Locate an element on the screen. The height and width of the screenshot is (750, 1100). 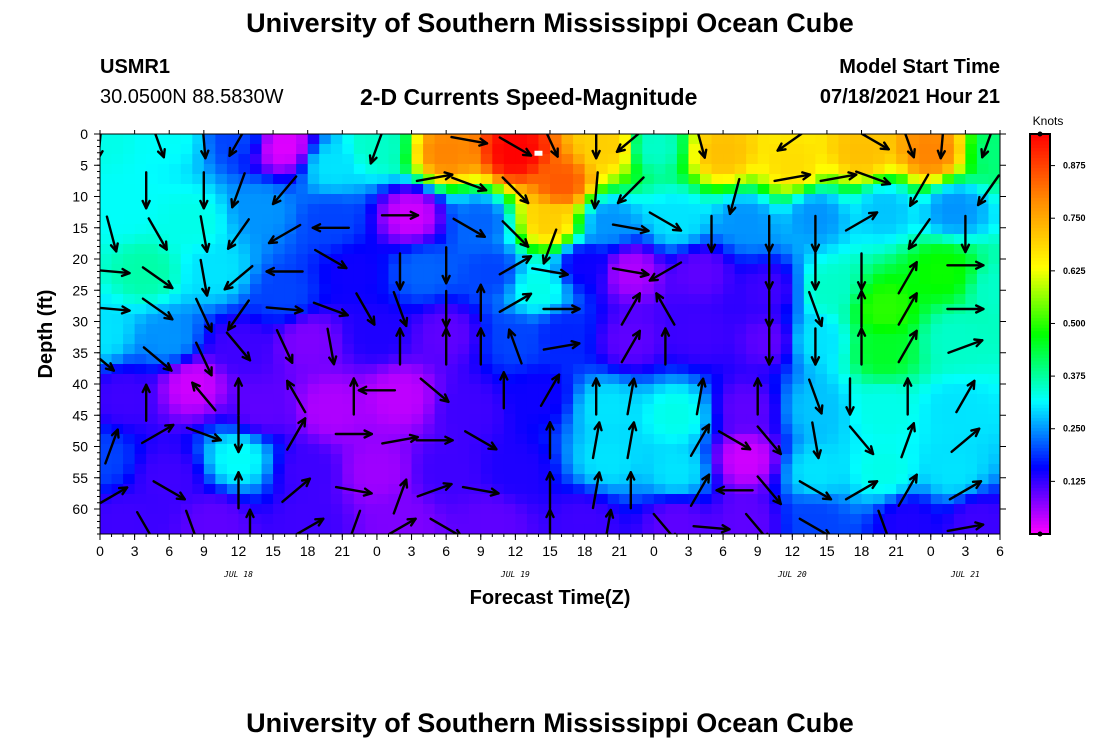
colorbar-cap-bottom is located at coordinates (1040, 534).